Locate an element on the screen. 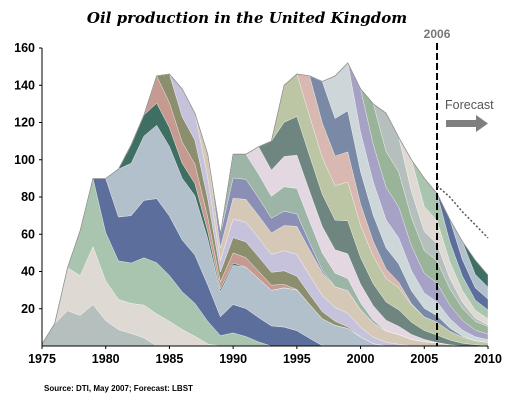 The height and width of the screenshot is (405, 512). x-tick-label: 1995 is located at coordinates (297, 359).